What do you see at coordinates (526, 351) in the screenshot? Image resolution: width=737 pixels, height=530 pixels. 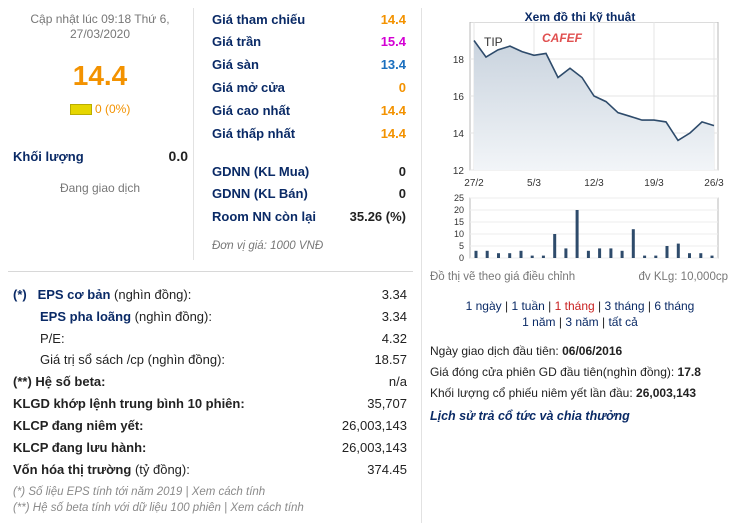 I see `first-trade-row: Ngày giao dịch đầu tiên: 06/06/2016` at bounding box center [526, 351].